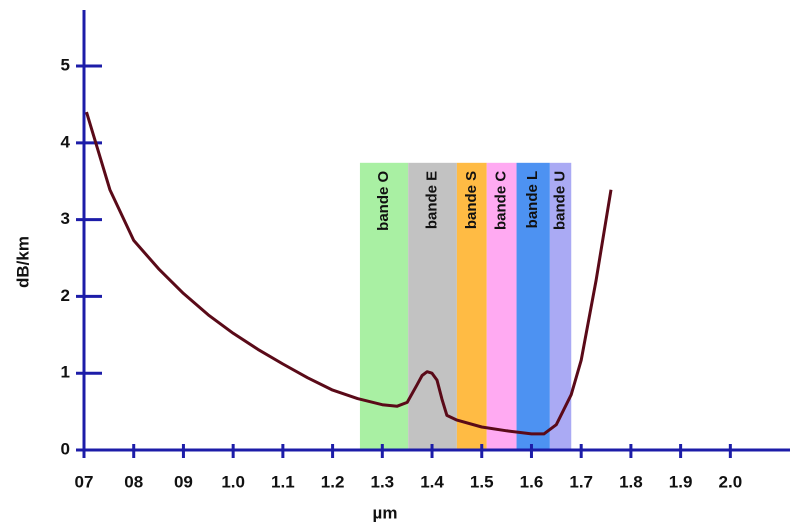 Image resolution: width=792 pixels, height=527 pixels. I want to click on x-tick-label: 1.3, so click(382, 481).